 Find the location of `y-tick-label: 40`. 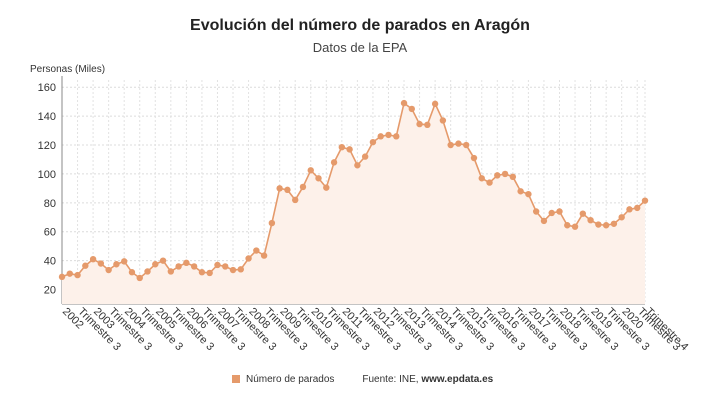

y-tick-label: 40 is located at coordinates (50, 262).